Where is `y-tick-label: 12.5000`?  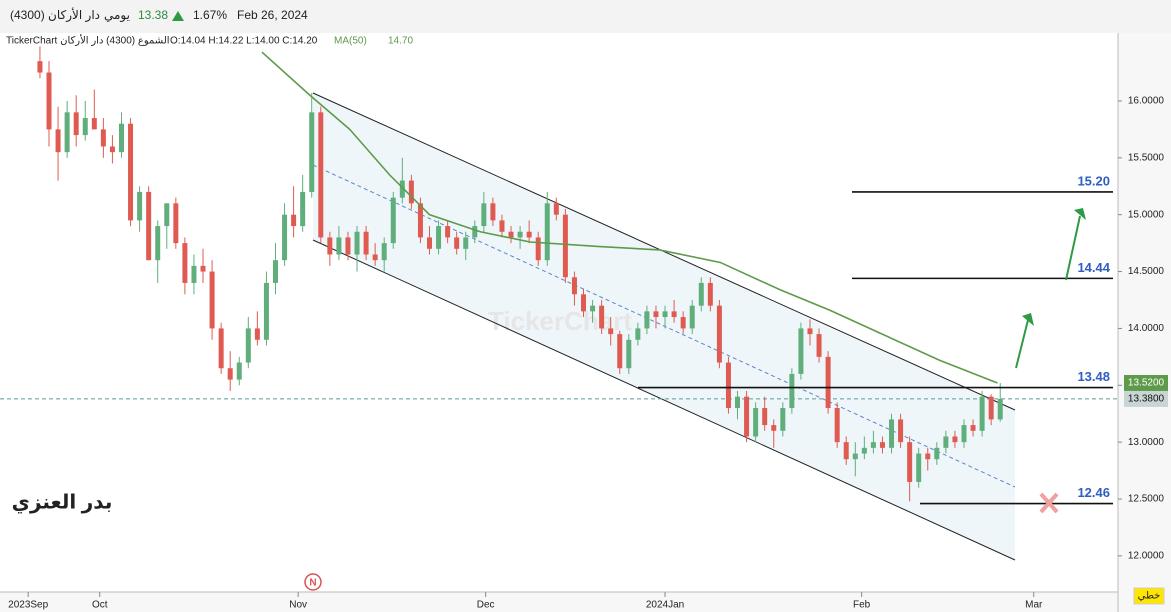 y-tick-label: 12.5000 is located at coordinates (1146, 499).